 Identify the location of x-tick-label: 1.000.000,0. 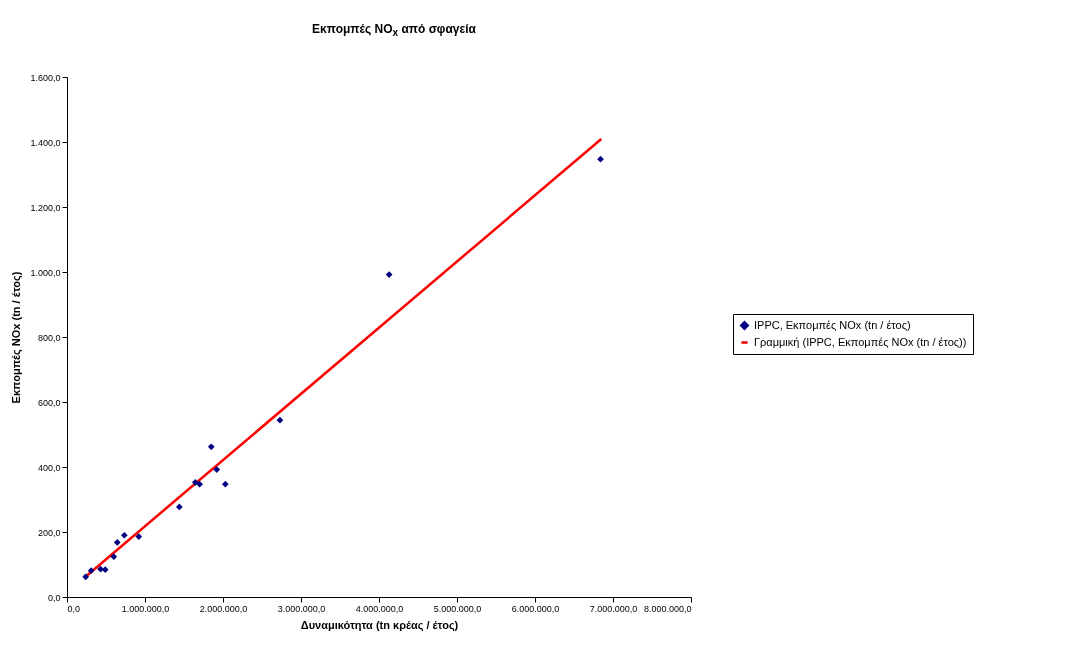
(145, 608).